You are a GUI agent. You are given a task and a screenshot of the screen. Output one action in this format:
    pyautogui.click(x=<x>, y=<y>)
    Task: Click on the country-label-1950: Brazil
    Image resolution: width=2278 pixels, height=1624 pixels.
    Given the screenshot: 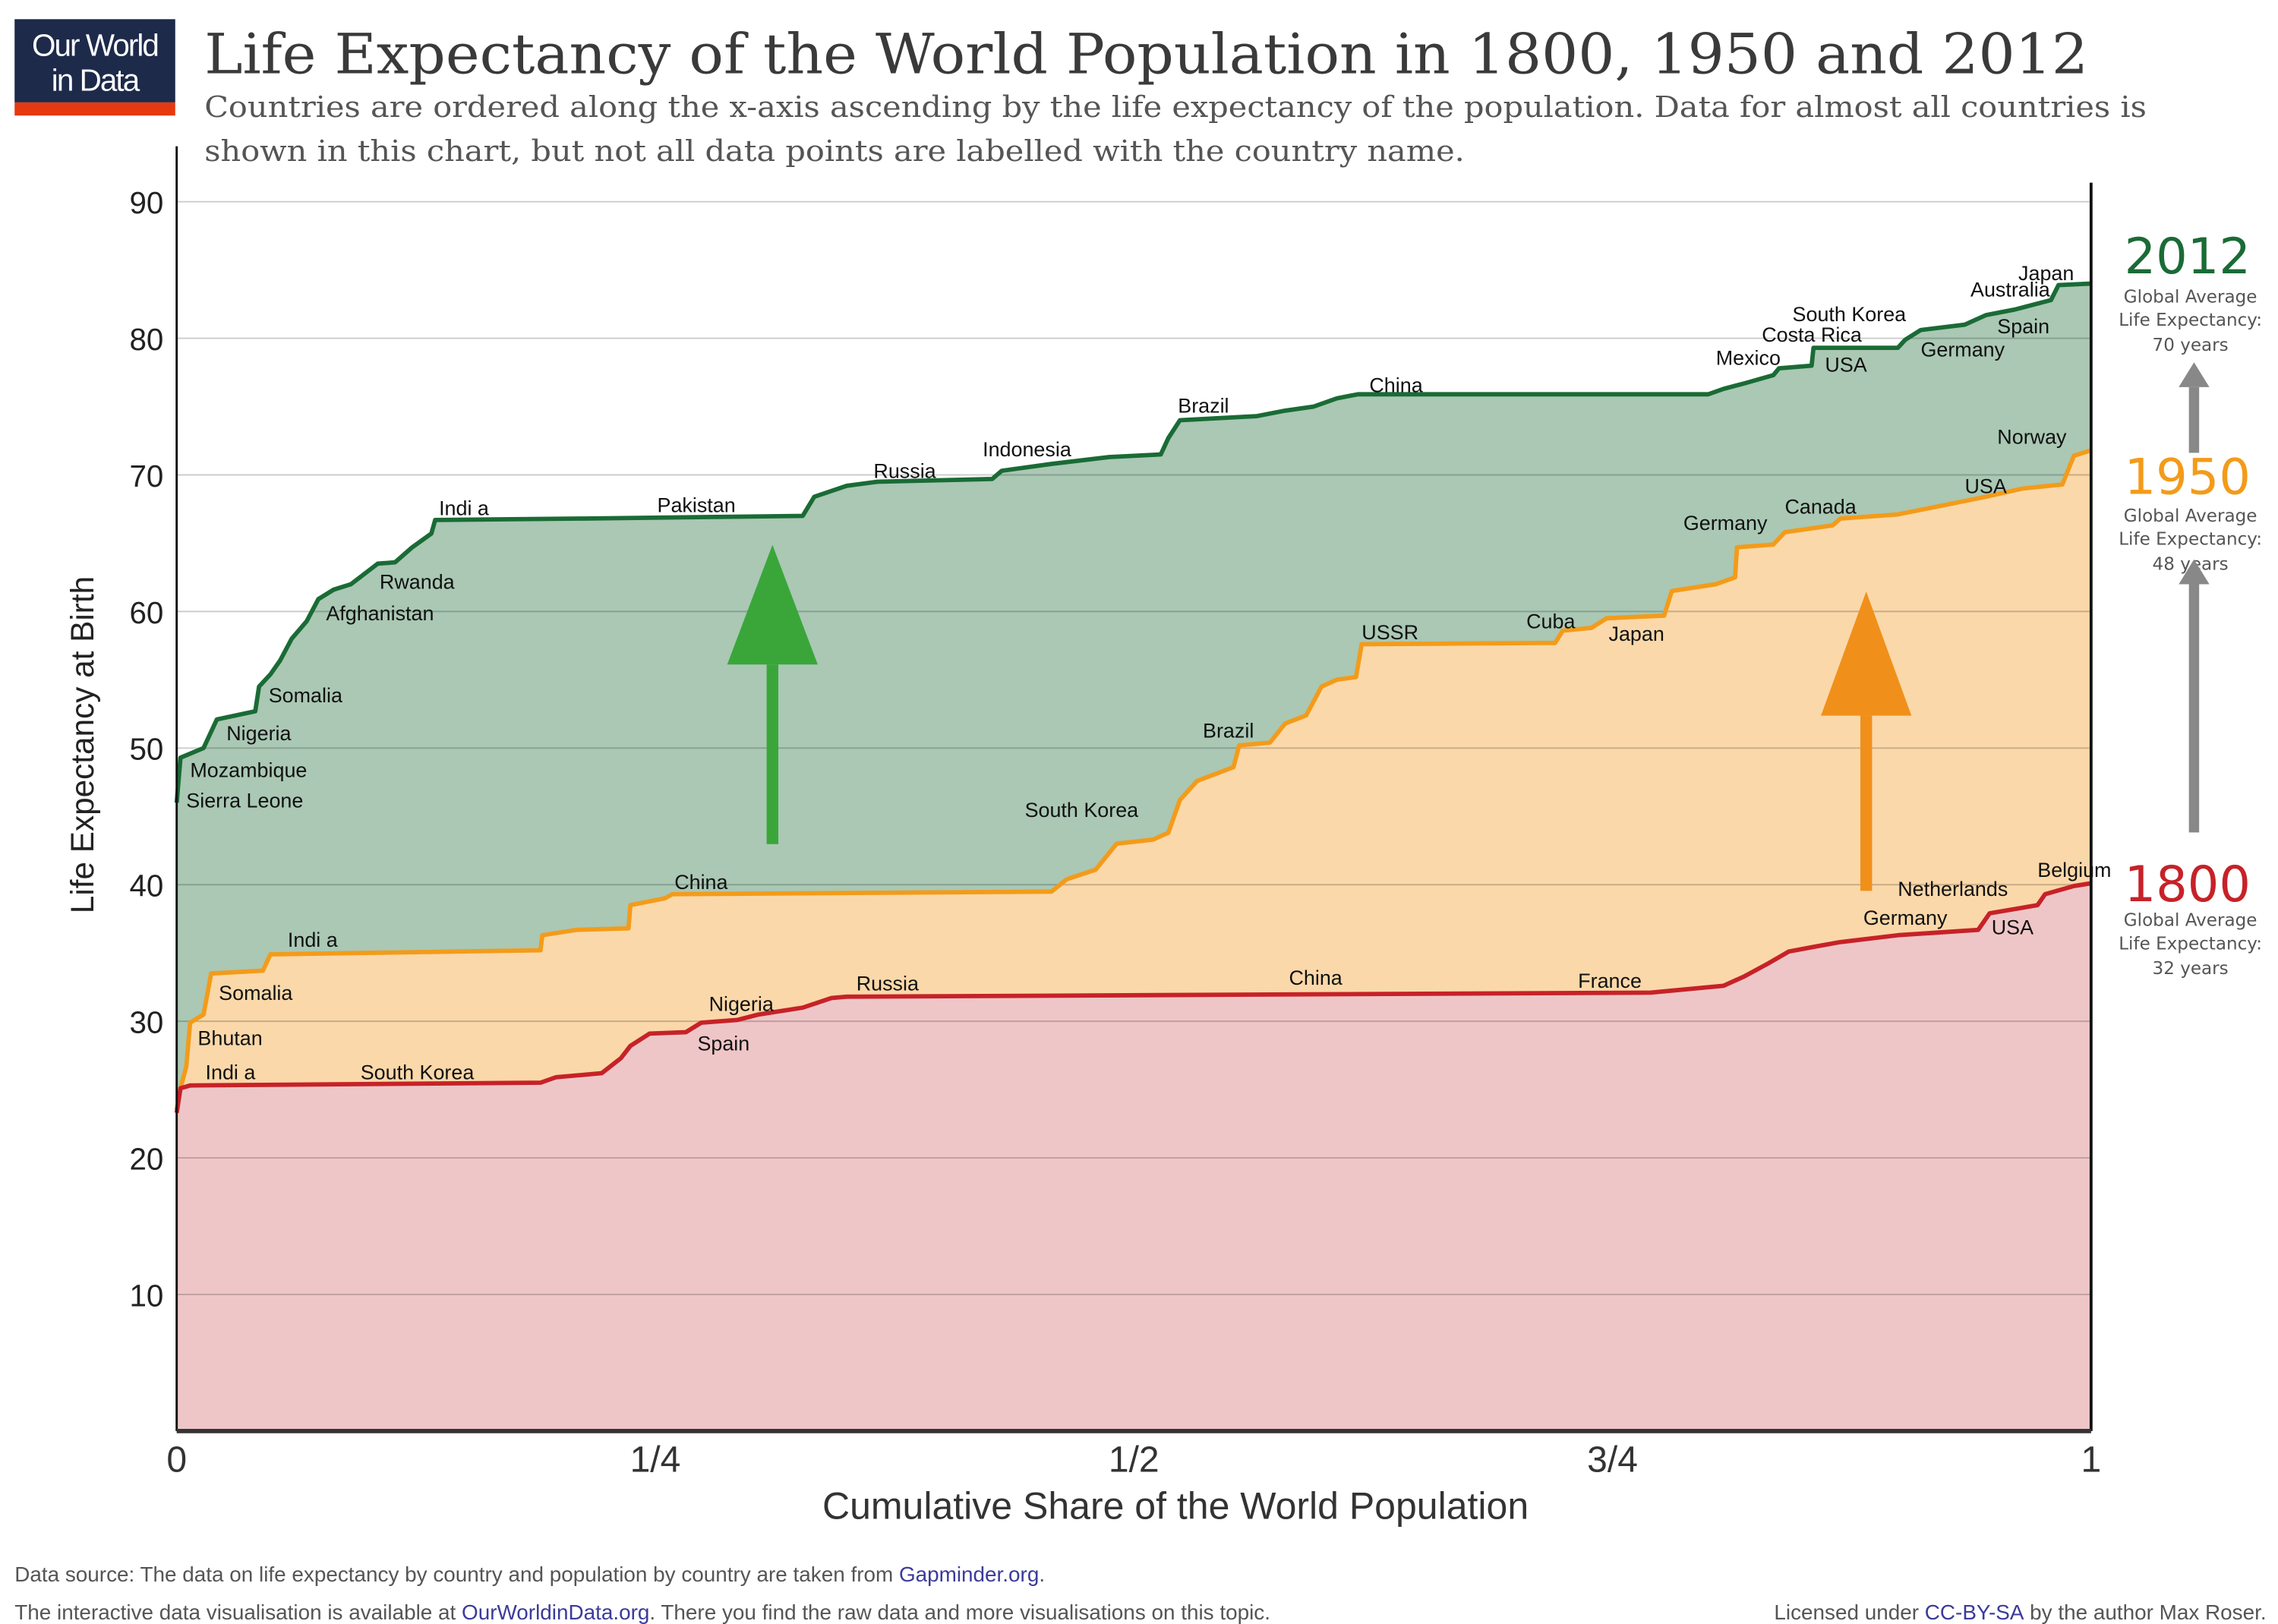 What is the action you would take?
    pyautogui.click(x=1228, y=732)
    